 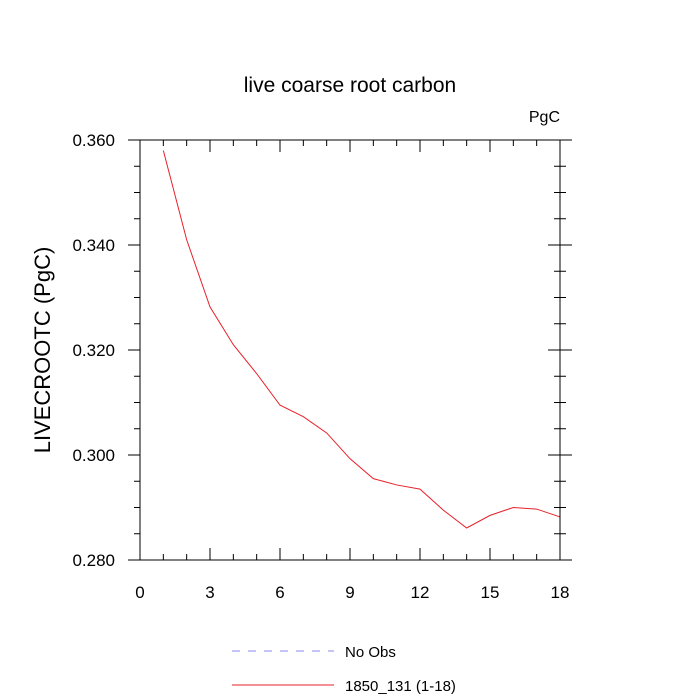 I want to click on chart-title: live coarse root carbon, so click(x=350, y=85).